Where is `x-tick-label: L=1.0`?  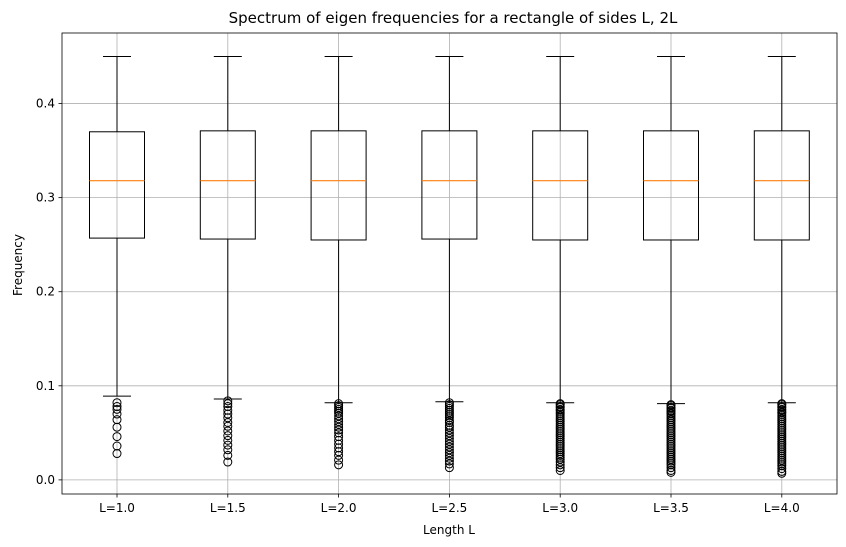
x-tick-label: L=1.0 is located at coordinates (117, 508).